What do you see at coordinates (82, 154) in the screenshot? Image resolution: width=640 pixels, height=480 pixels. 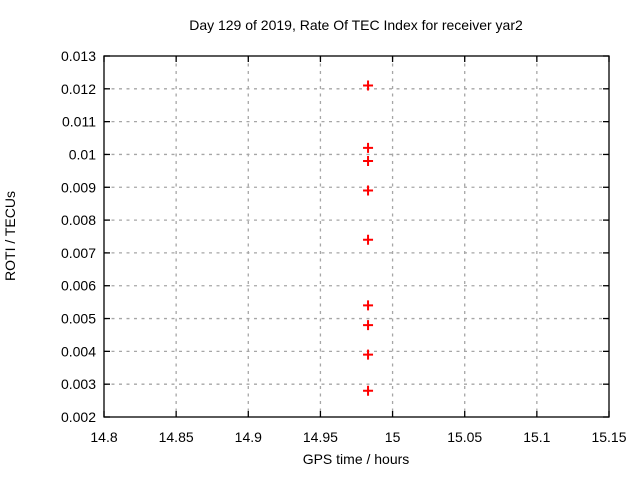 I see `y-tick-label: 0.01` at bounding box center [82, 154].